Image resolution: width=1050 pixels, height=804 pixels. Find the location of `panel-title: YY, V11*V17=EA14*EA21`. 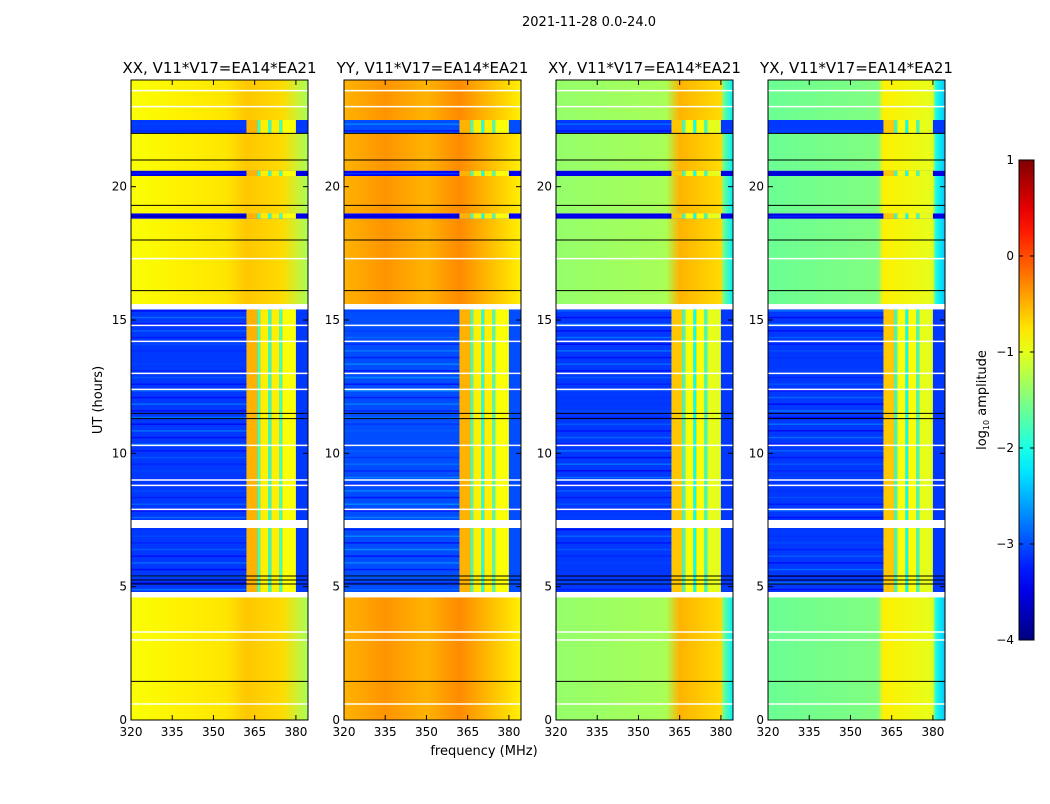

panel-title: YY, V11*V17=EA14*EA21 is located at coordinates (432, 68).